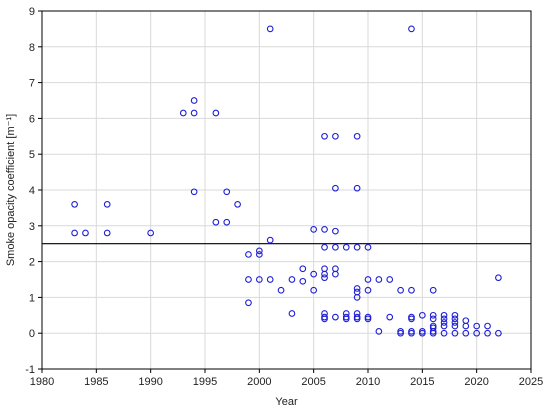  I want to click on y-tick-label: 5, so click(32, 155).